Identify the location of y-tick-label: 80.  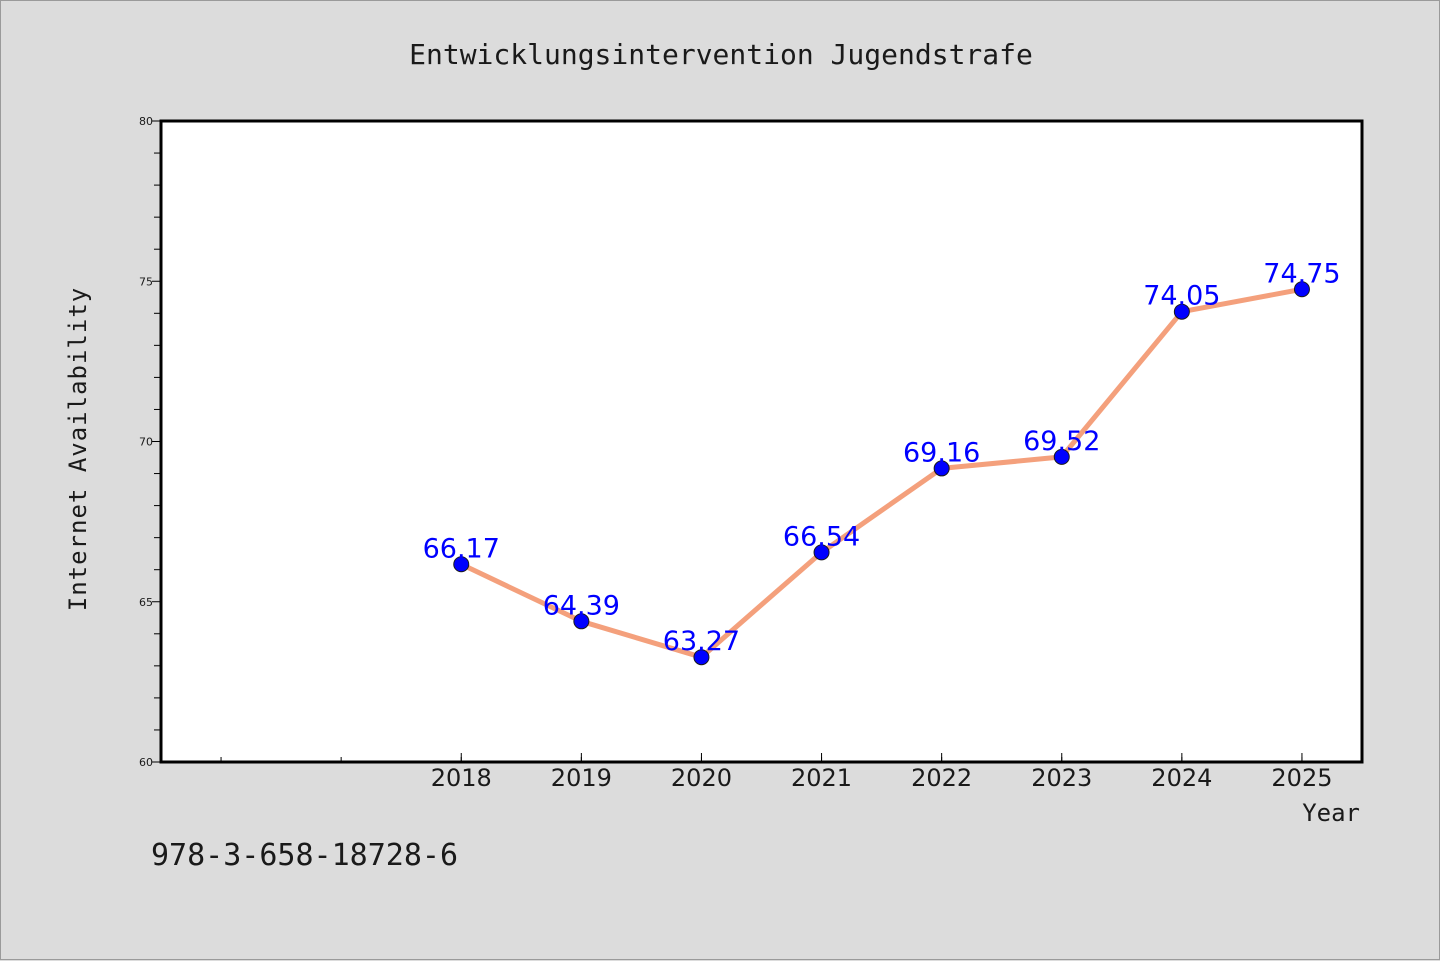
(146, 121).